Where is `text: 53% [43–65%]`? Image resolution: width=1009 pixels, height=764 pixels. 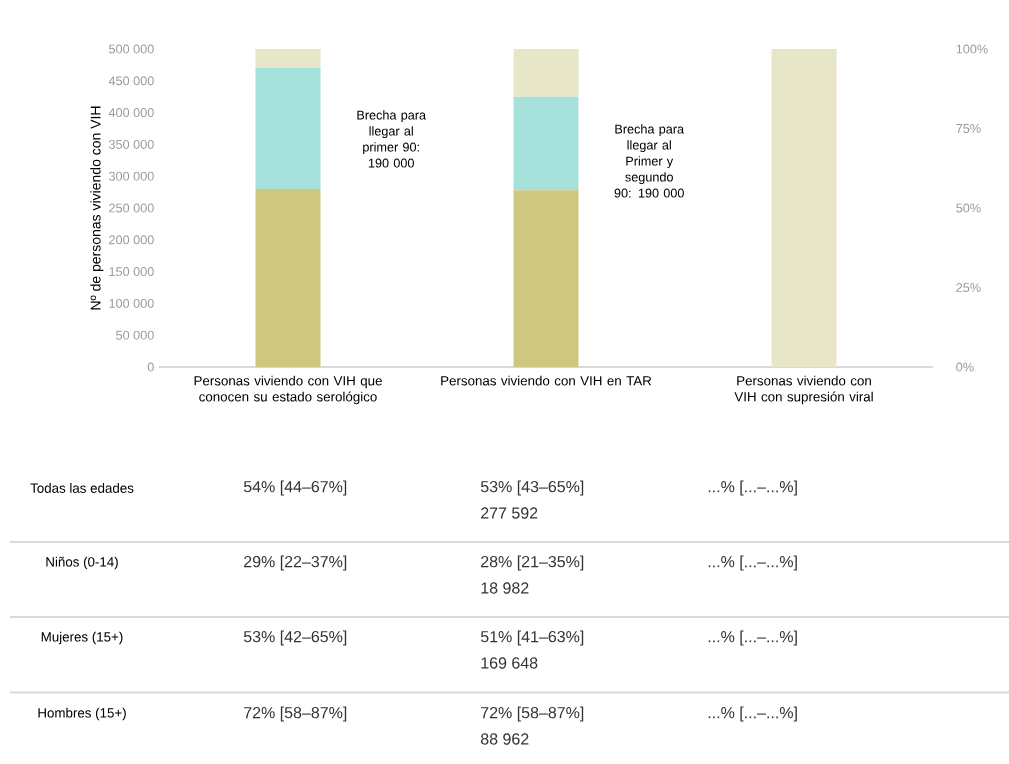 text: 53% [43–65%] is located at coordinates (532, 488).